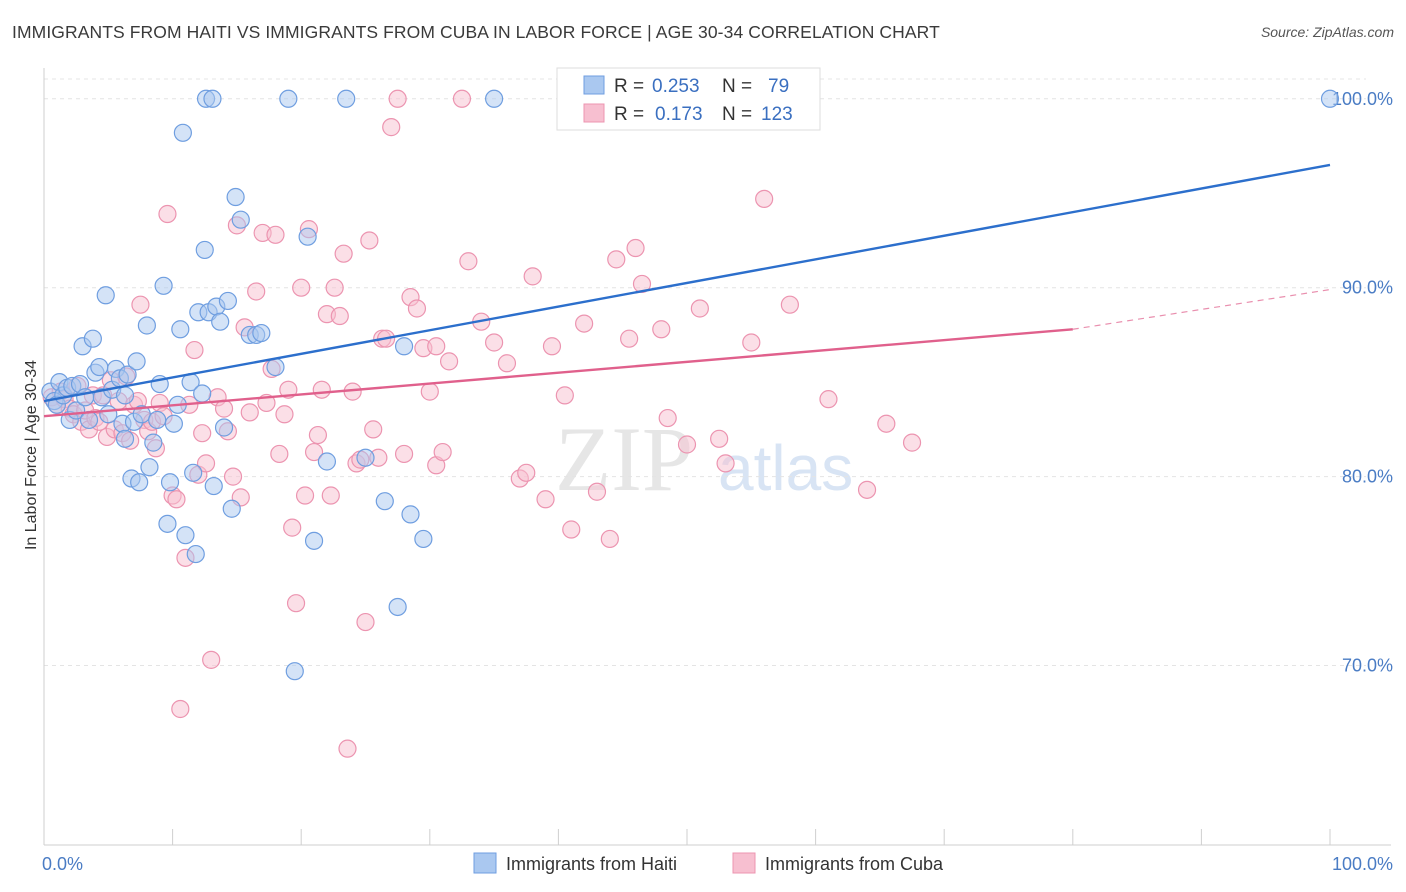  What do you see at coordinates (737, 86) in the screenshot?
I see `legend-haiti-n-label: N =` at bounding box center [737, 86].